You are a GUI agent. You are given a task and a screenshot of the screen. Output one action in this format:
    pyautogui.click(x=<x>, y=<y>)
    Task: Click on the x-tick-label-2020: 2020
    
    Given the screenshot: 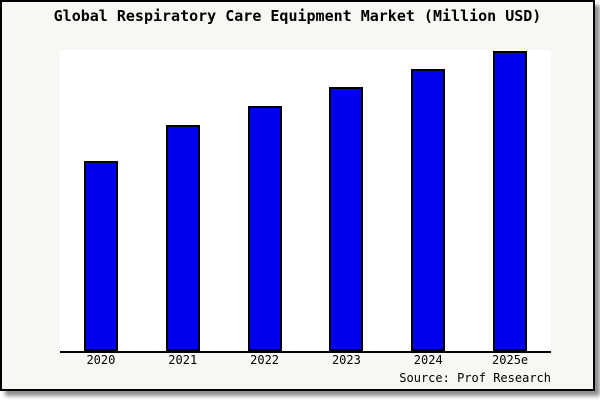 What is the action you would take?
    pyautogui.click(x=101, y=360)
    